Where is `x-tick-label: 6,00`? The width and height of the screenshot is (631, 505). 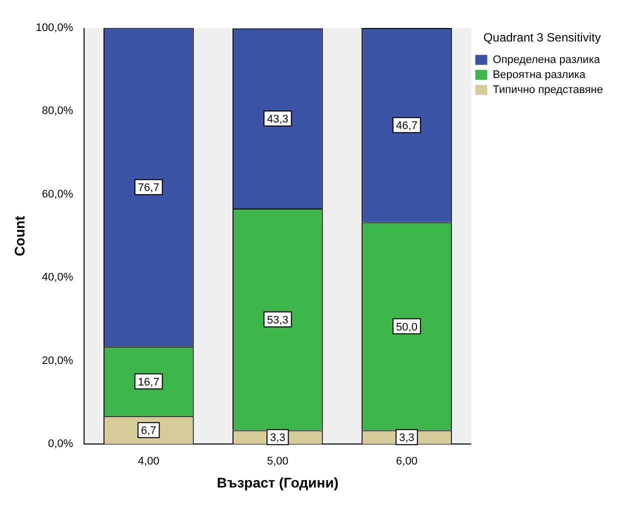
x-tick-label: 6,00 is located at coordinates (407, 462).